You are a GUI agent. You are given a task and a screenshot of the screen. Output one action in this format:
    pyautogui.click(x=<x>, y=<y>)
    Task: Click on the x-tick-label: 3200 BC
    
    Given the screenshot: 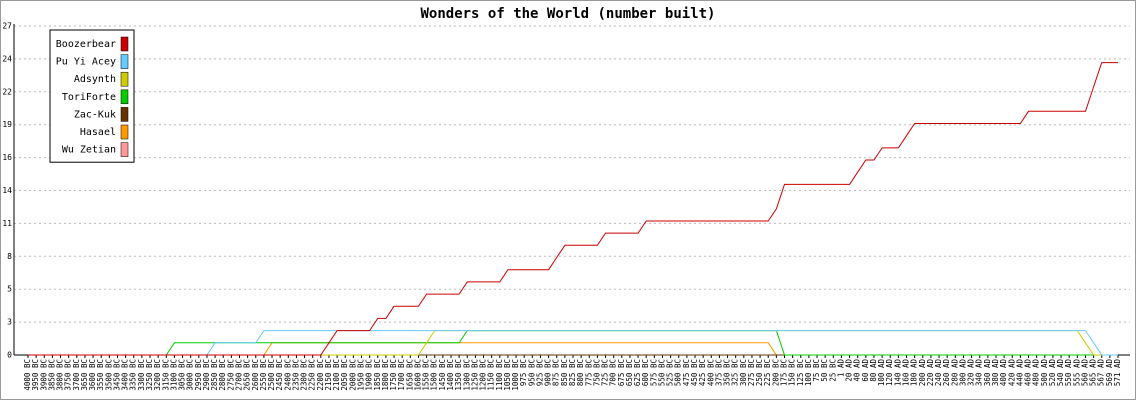 What is the action you would take?
    pyautogui.click(x=157, y=375)
    